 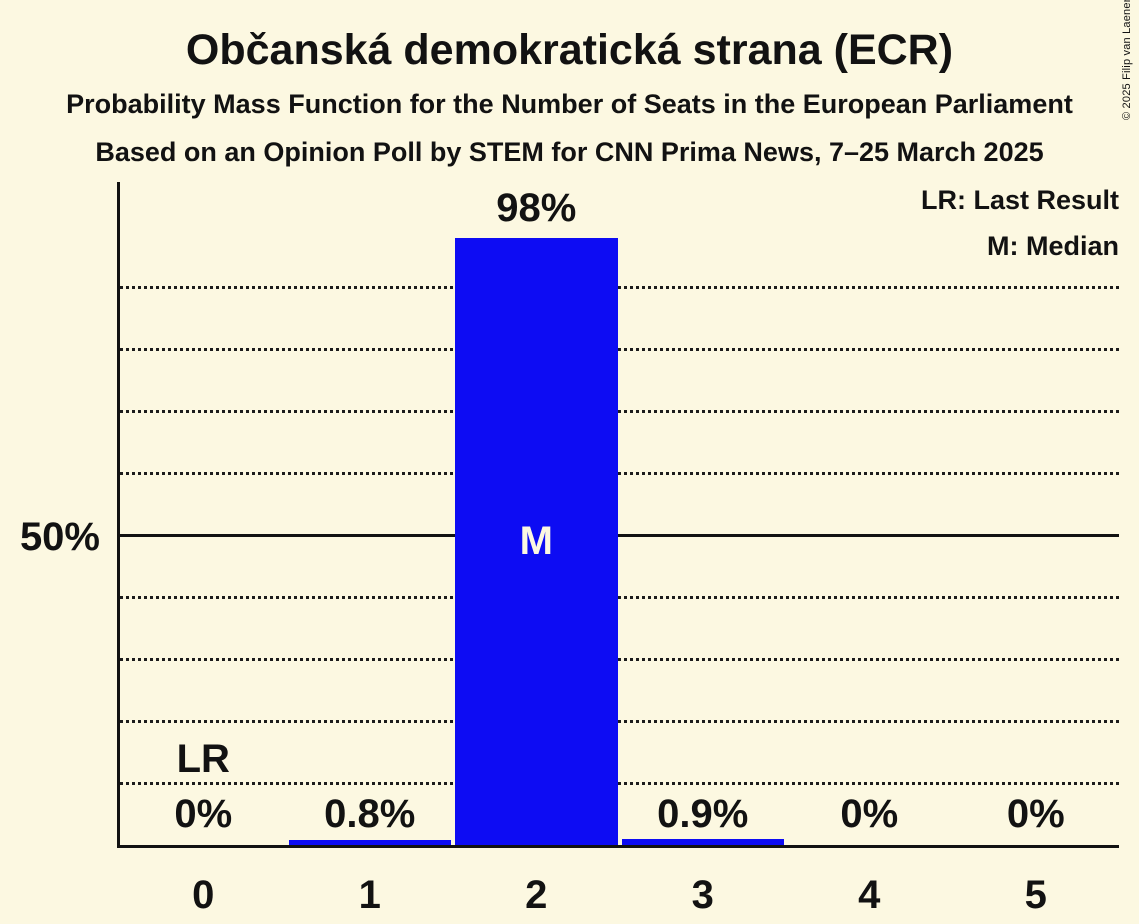 What do you see at coordinates (1053, 246) in the screenshot?
I see `legend-item-median: M: Median` at bounding box center [1053, 246].